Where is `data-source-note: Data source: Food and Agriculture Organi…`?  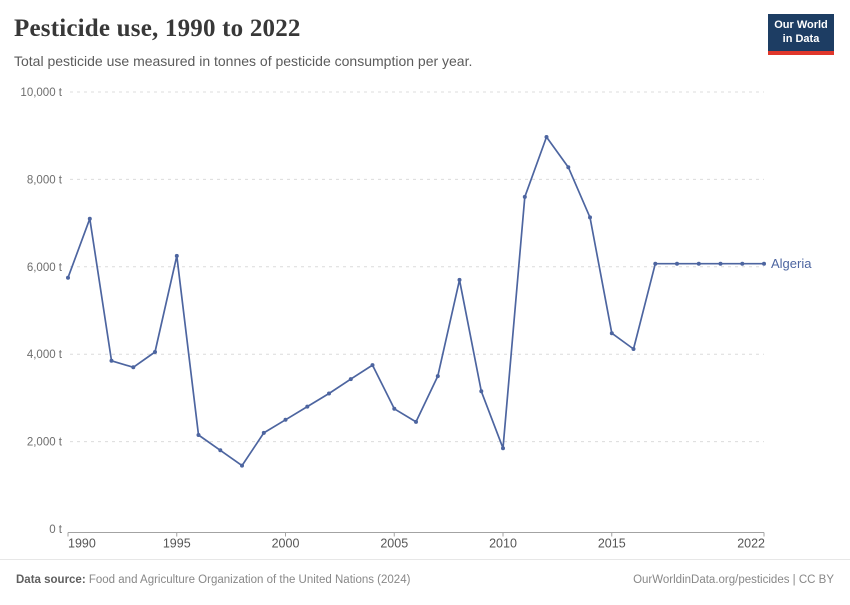 data-source-note: Data source: Food and Agriculture Organi… is located at coordinates (213, 580).